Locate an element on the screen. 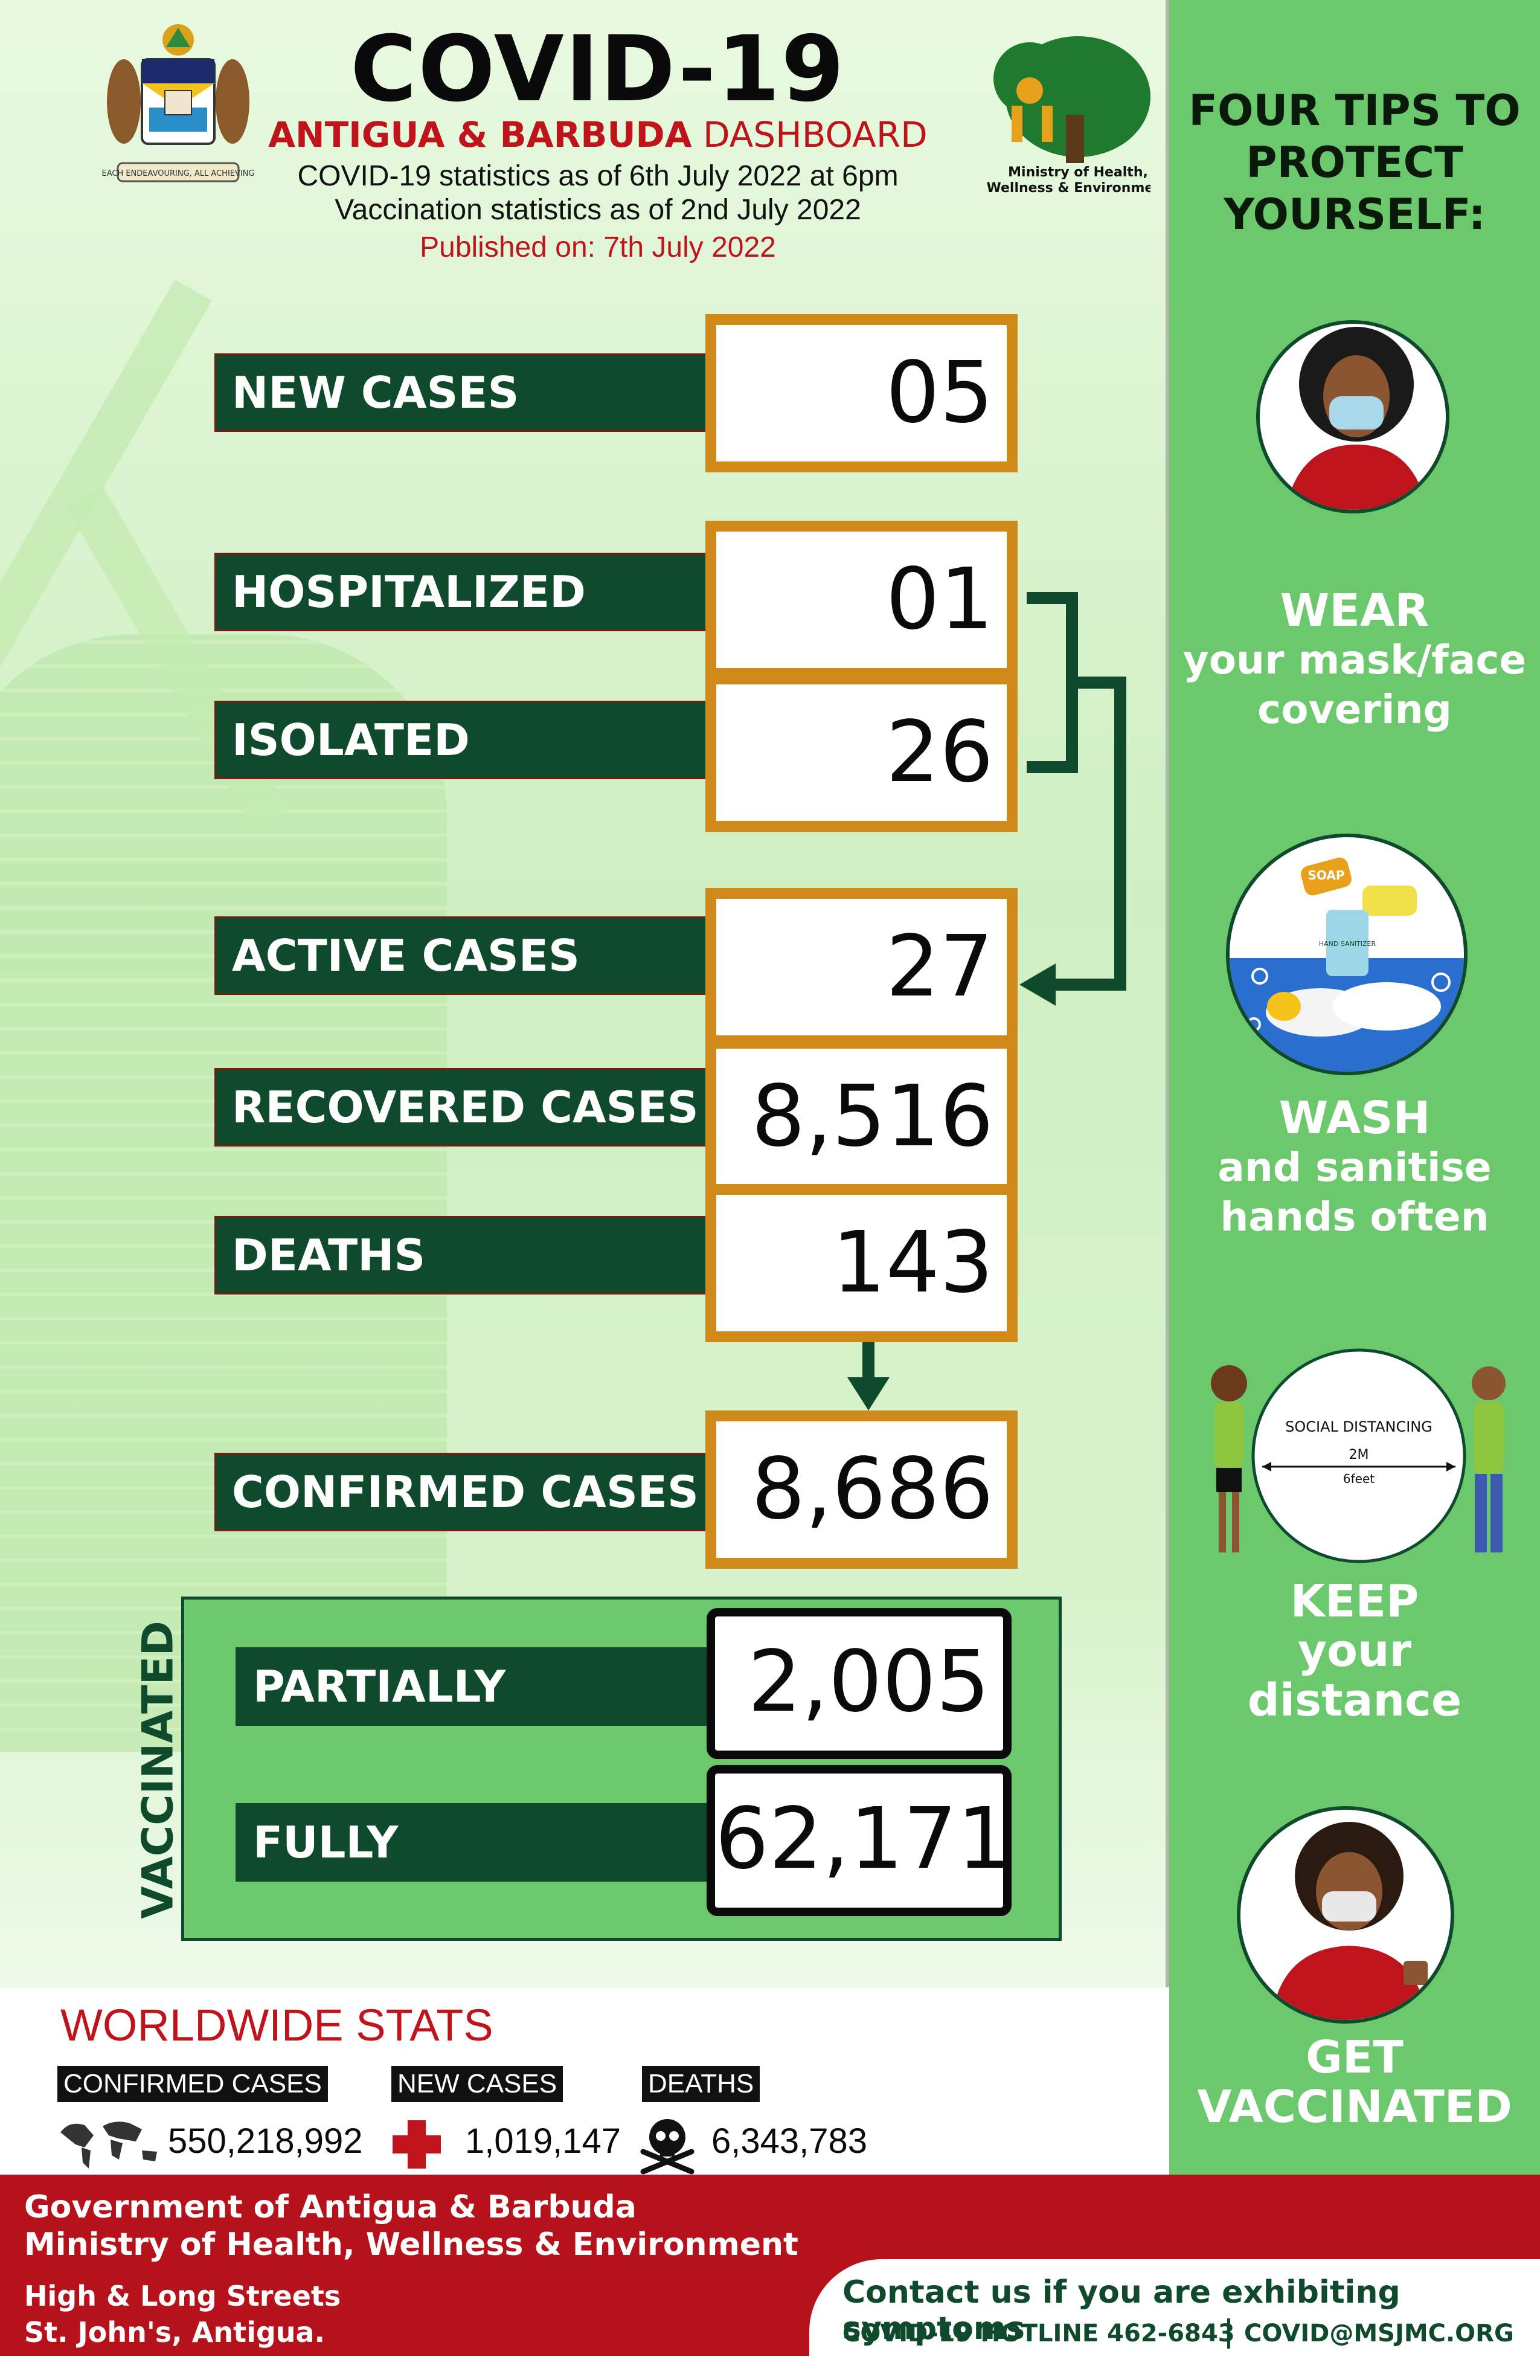  arrow-down-icon is located at coordinates (868, 1393).